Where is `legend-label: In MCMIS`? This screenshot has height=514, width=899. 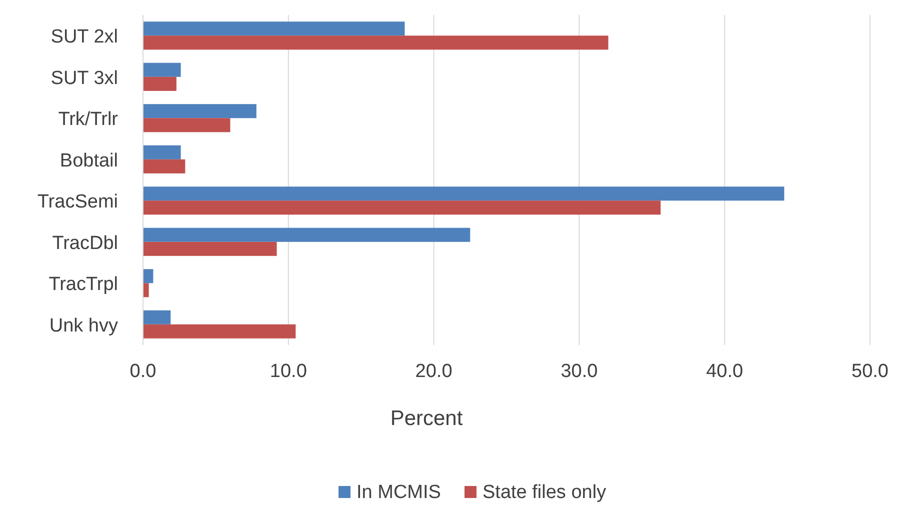 legend-label: In MCMIS is located at coordinates (398, 492).